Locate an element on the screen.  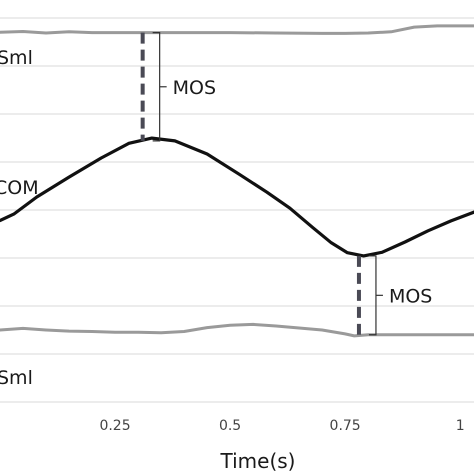
x-axis-title: Time(s) is located at coordinates (258, 461).